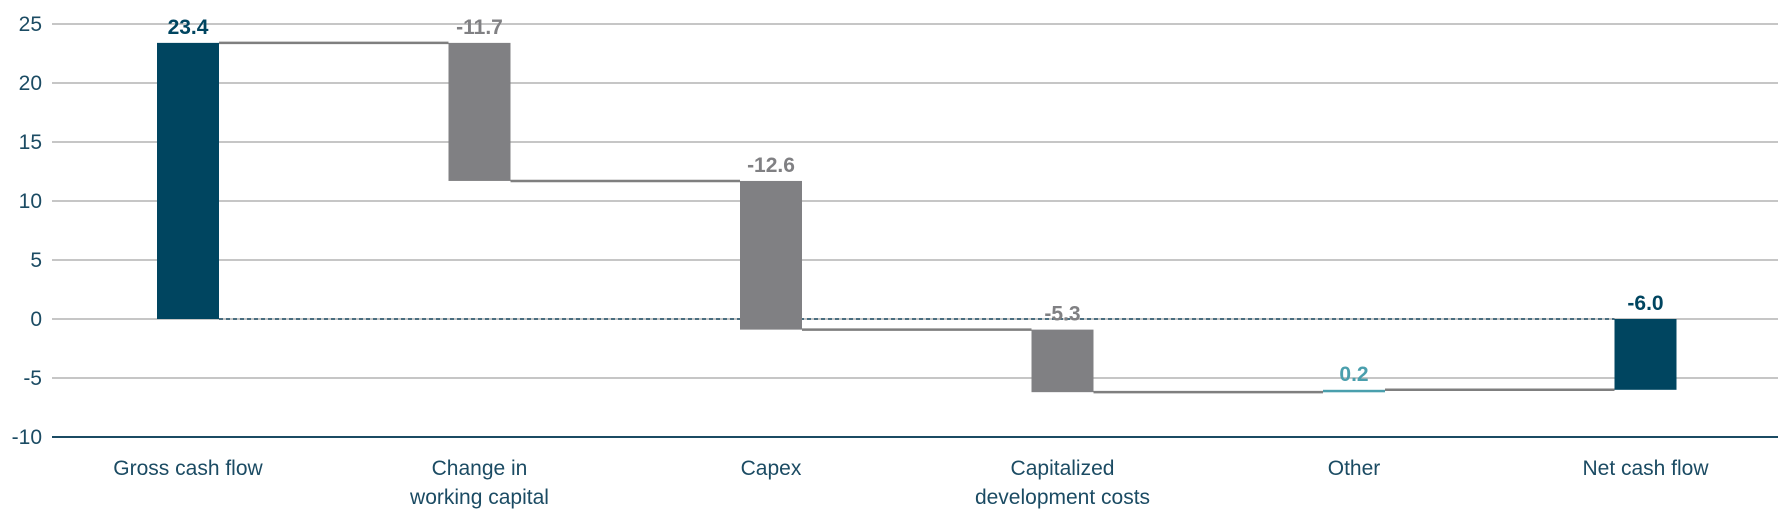 The height and width of the screenshot is (525, 1790). What do you see at coordinates (32, 378) in the screenshot?
I see `y-tick-label: -5` at bounding box center [32, 378].